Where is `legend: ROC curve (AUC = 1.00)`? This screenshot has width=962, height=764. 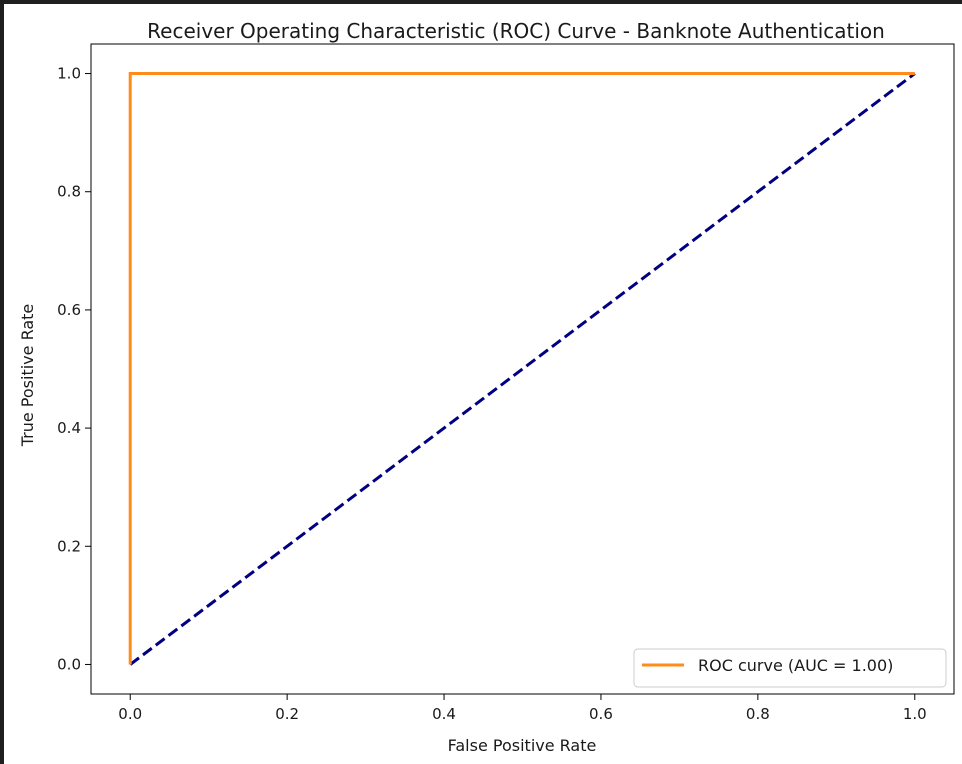 legend: ROC curve (AUC = 1.00) is located at coordinates (790, 668).